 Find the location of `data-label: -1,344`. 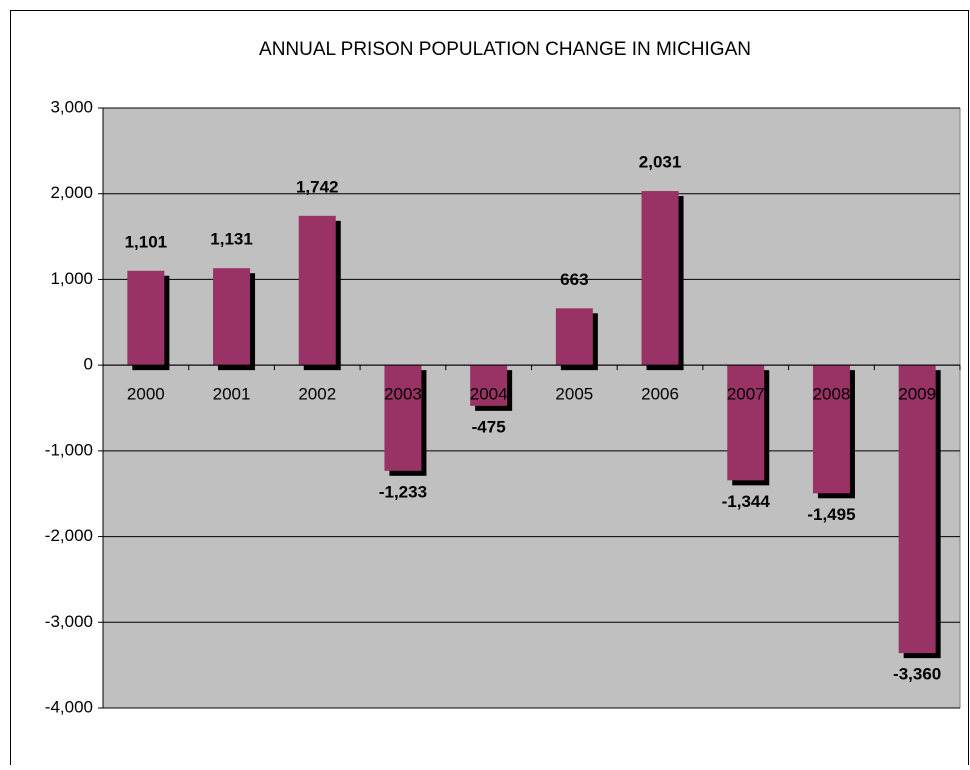

data-label: -1,344 is located at coordinates (746, 501).